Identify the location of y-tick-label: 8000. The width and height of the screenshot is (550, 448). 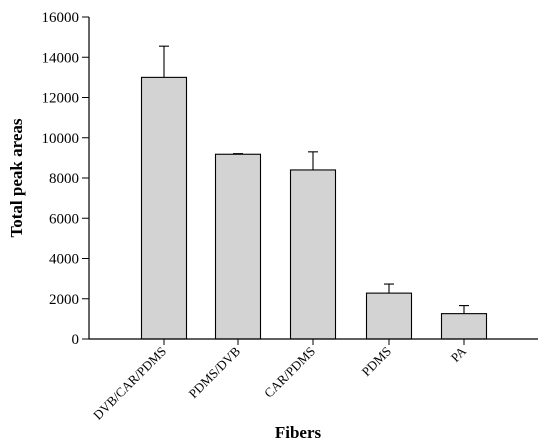
(64, 179).